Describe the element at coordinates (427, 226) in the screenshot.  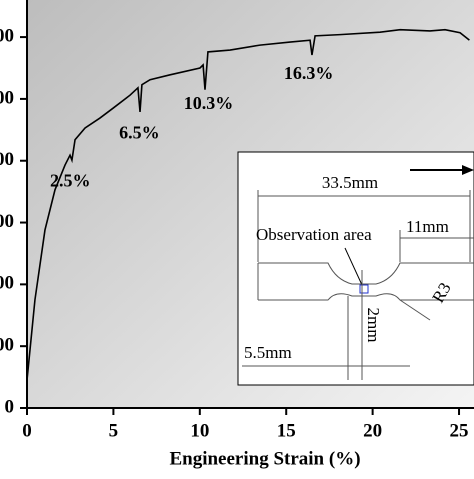
I see `inset-label: 11mm` at that location.